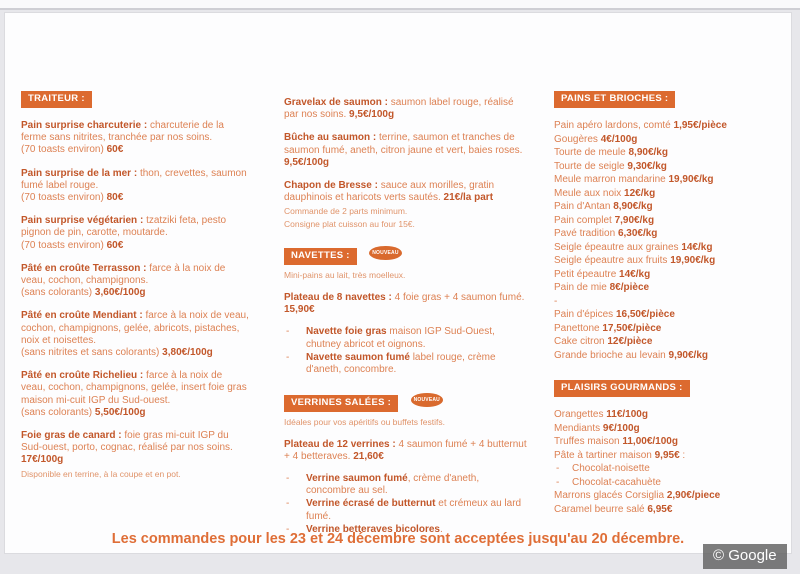 This screenshot has height=574, width=800. I want to click on product-label: Meule marron mandarine, so click(611, 179).